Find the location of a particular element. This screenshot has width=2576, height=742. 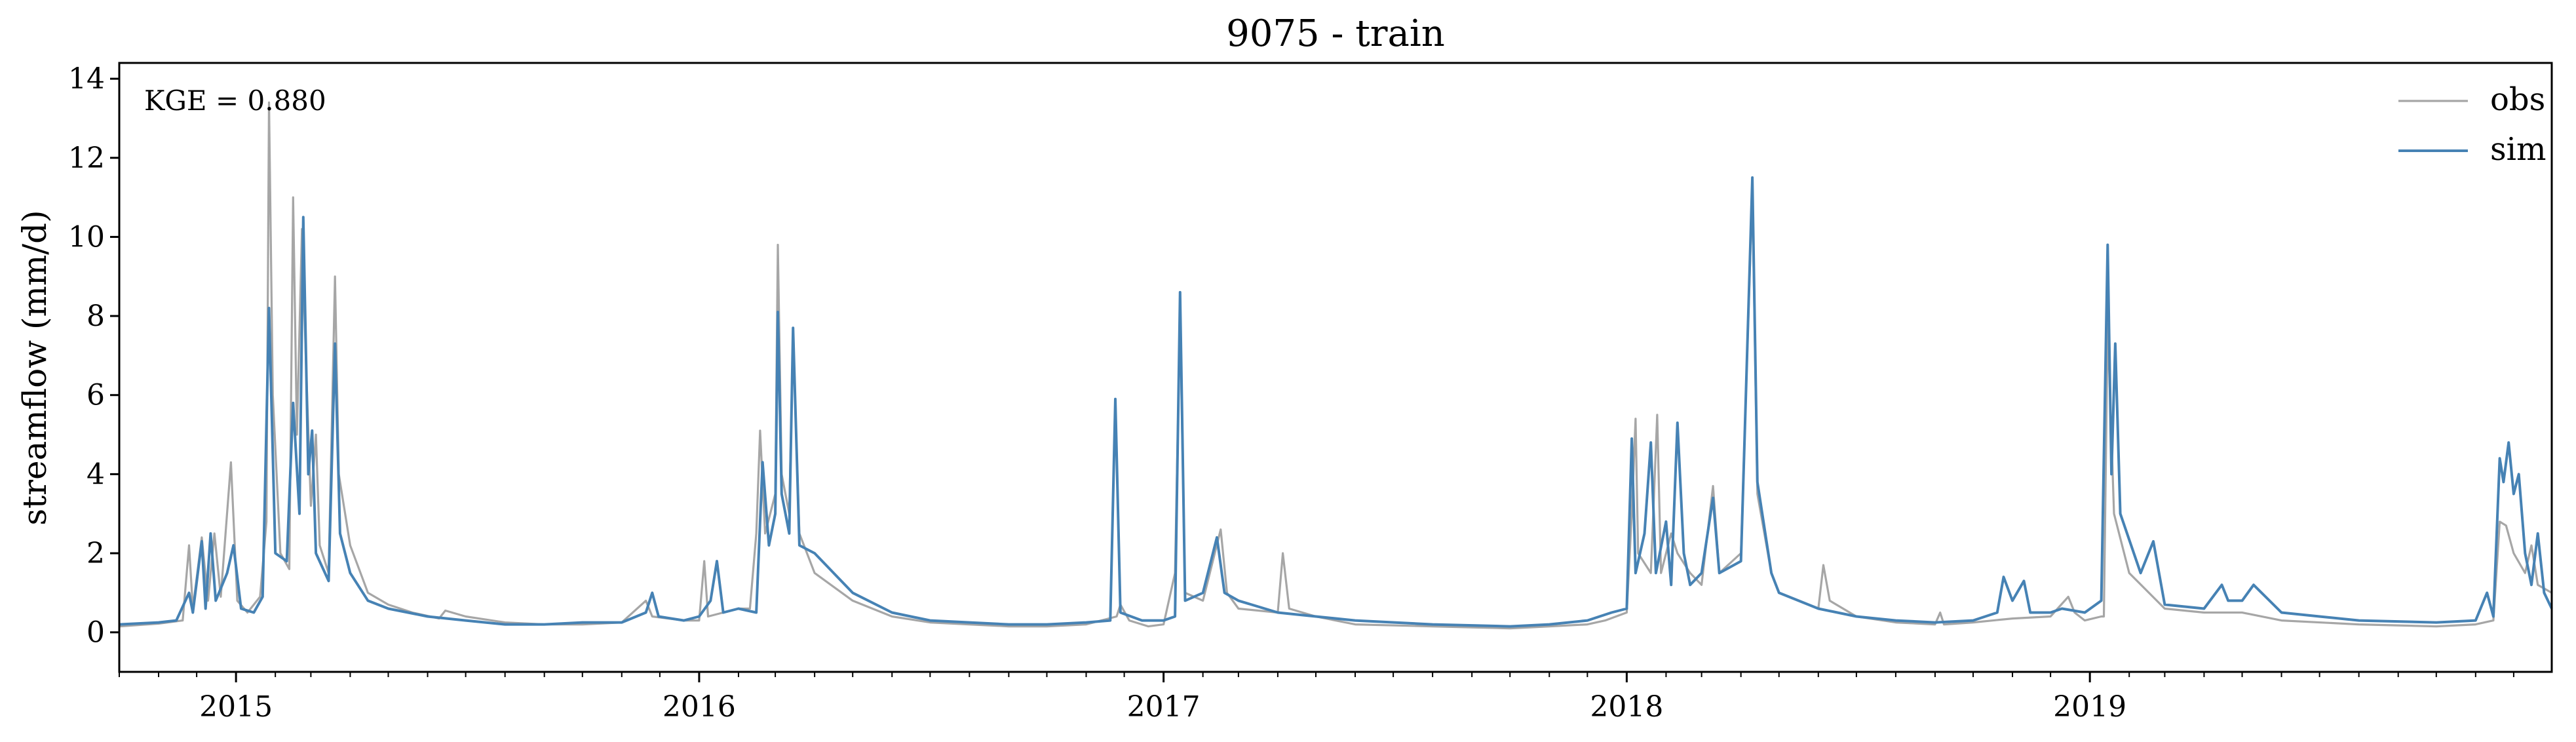

x-tick-label: 2015 is located at coordinates (236, 707).